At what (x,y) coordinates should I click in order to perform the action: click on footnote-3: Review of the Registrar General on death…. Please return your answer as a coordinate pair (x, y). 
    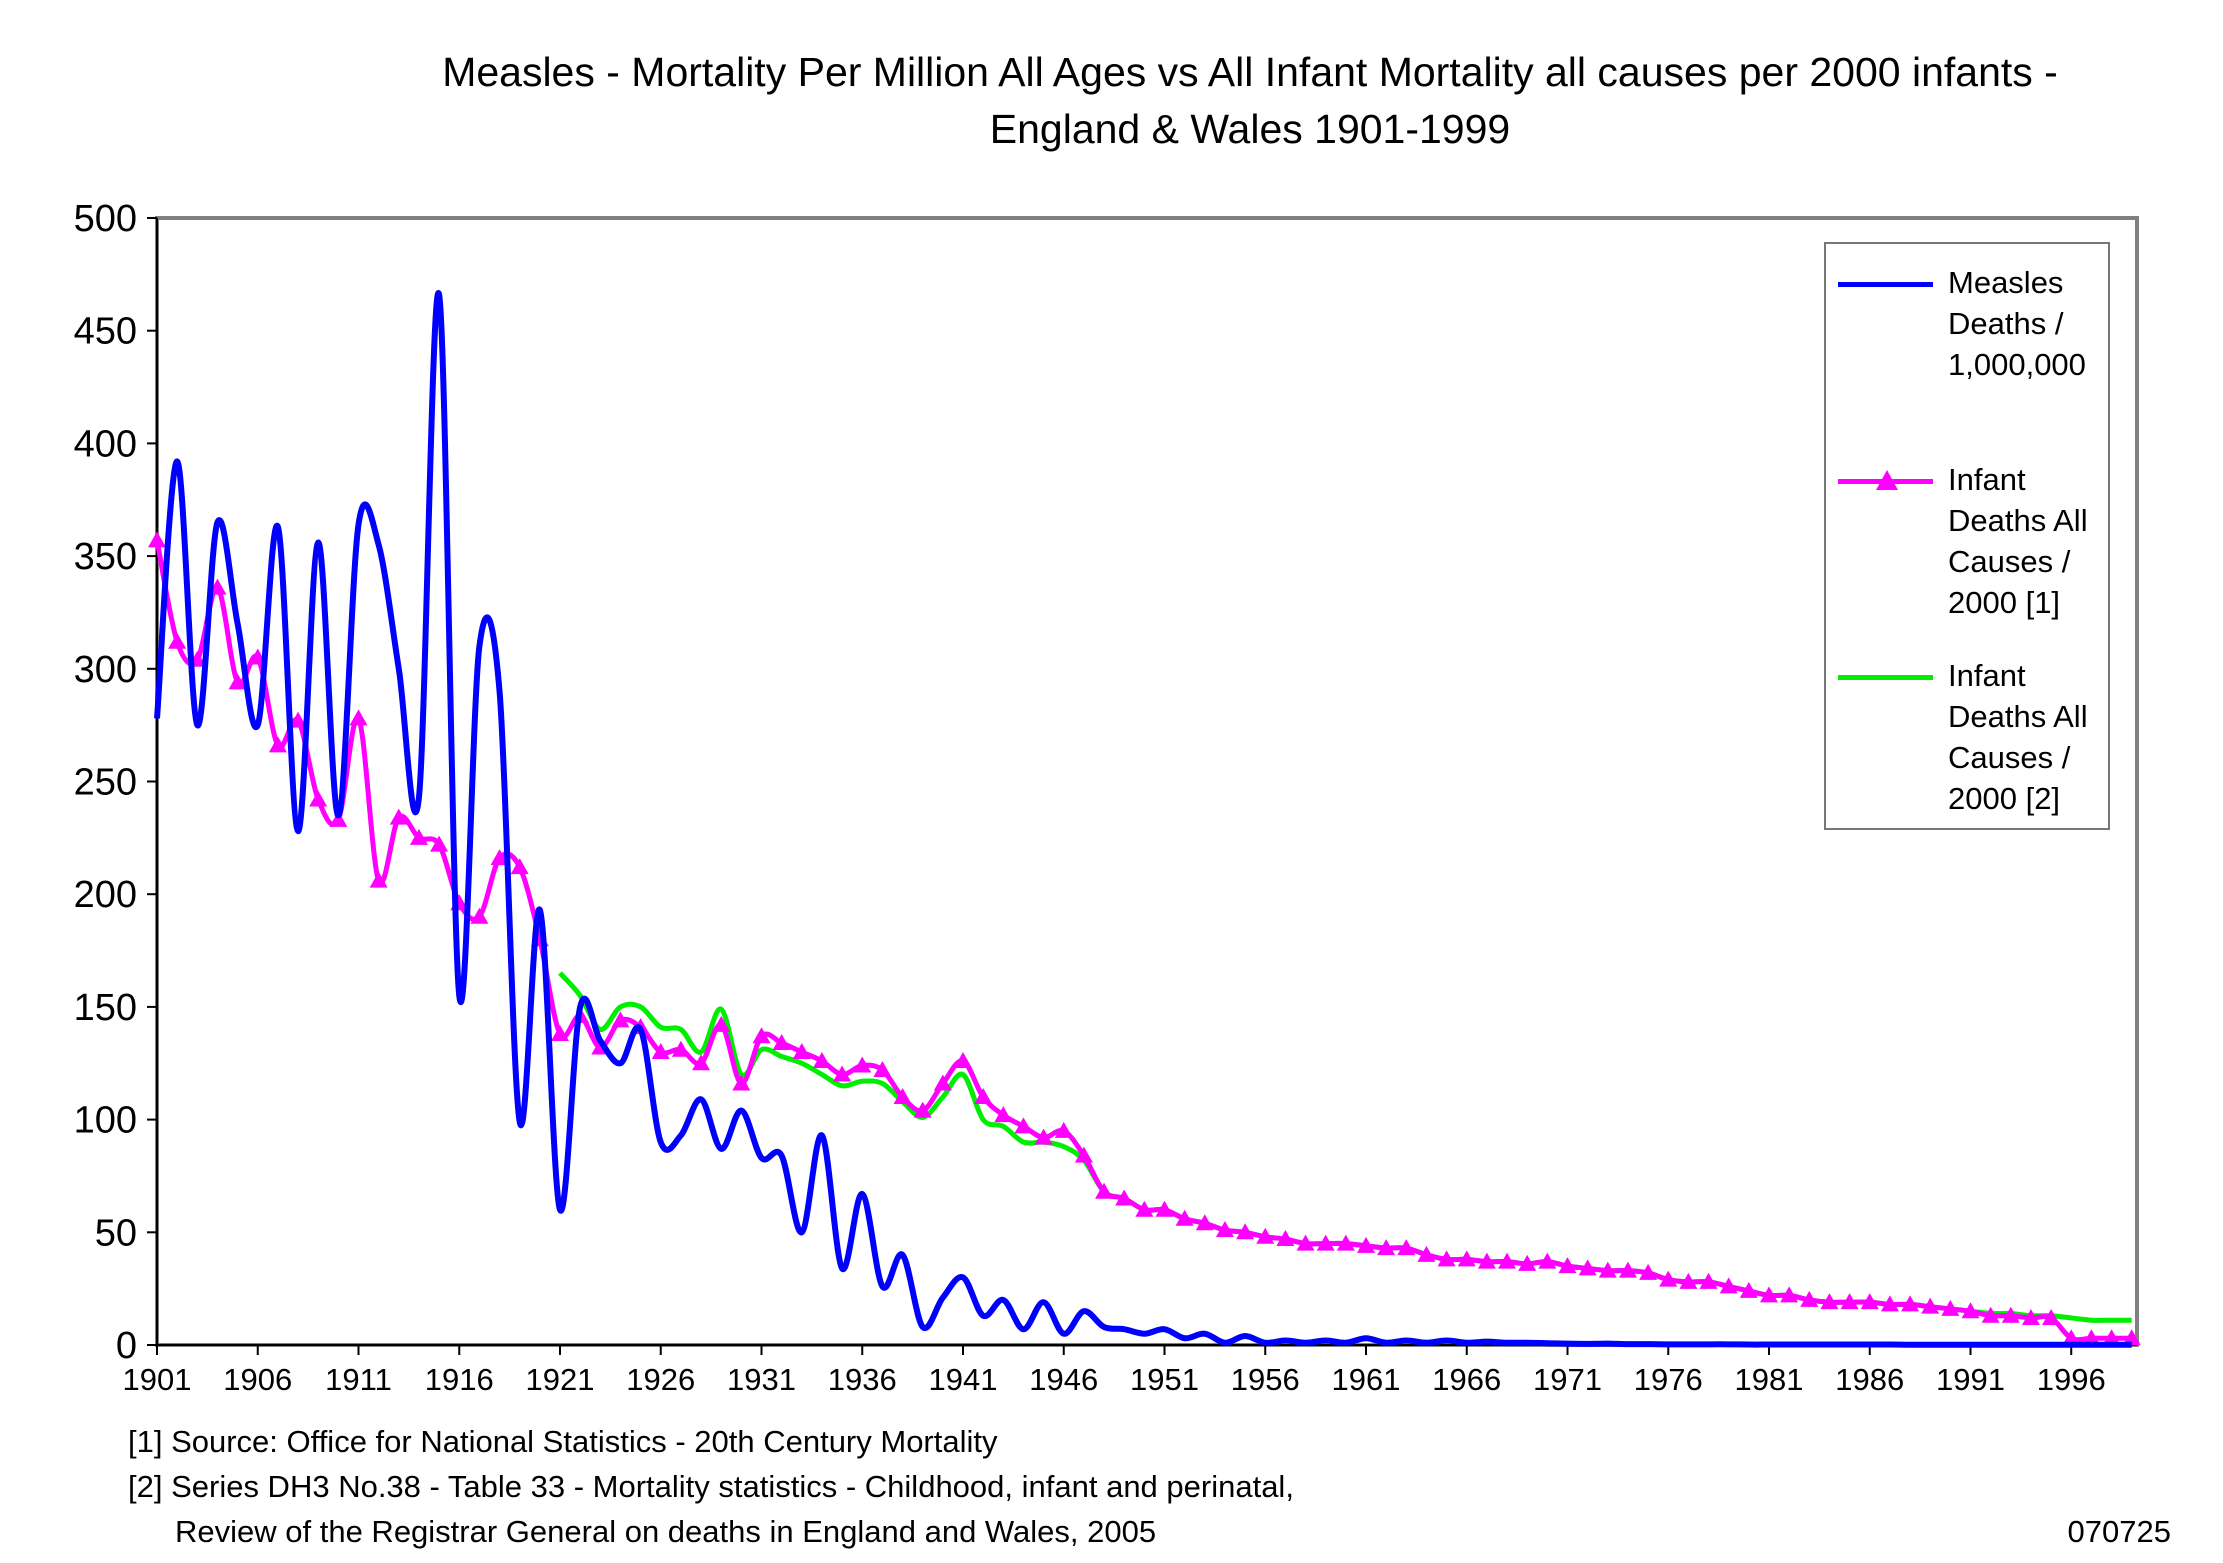
    Looking at the image, I should click on (666, 1531).